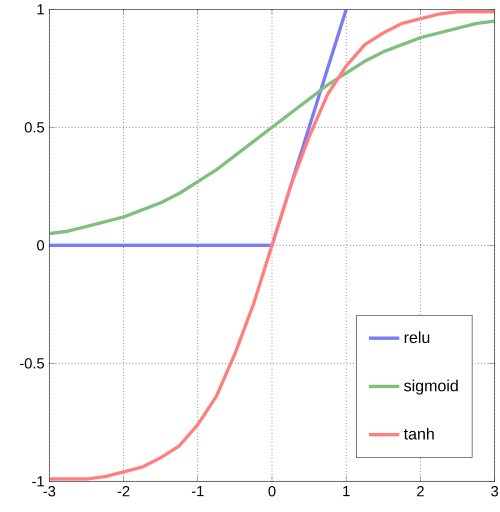  I want to click on y-tick-label: 0, so click(40, 245).